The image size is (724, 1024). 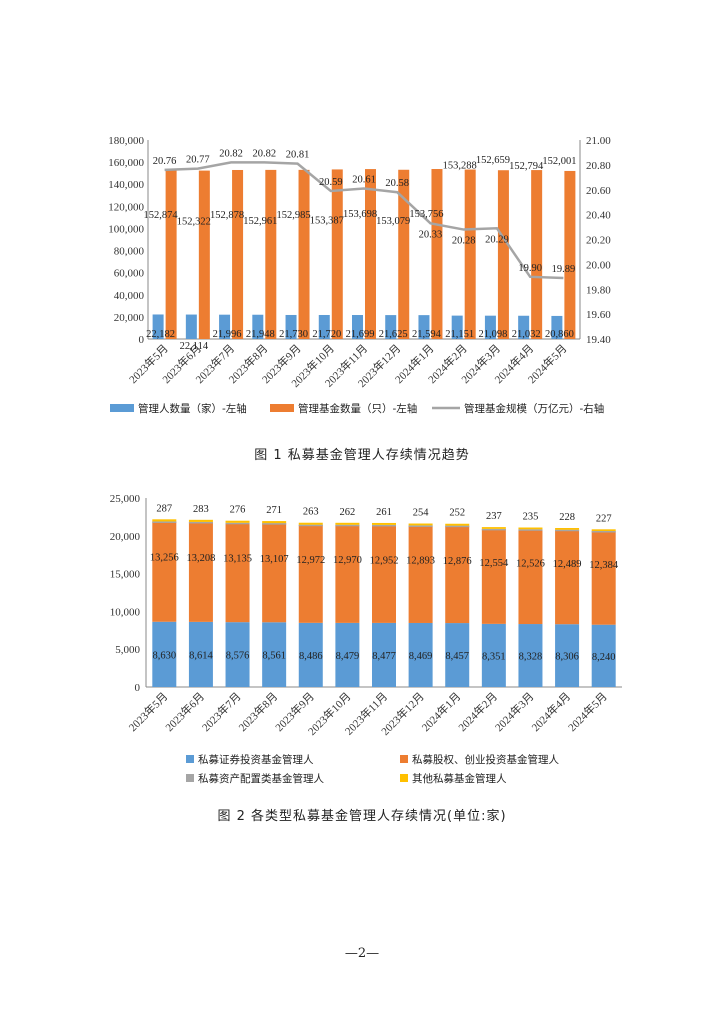 What do you see at coordinates (231, 153) in the screenshot?
I see `label-scale: 20.82` at bounding box center [231, 153].